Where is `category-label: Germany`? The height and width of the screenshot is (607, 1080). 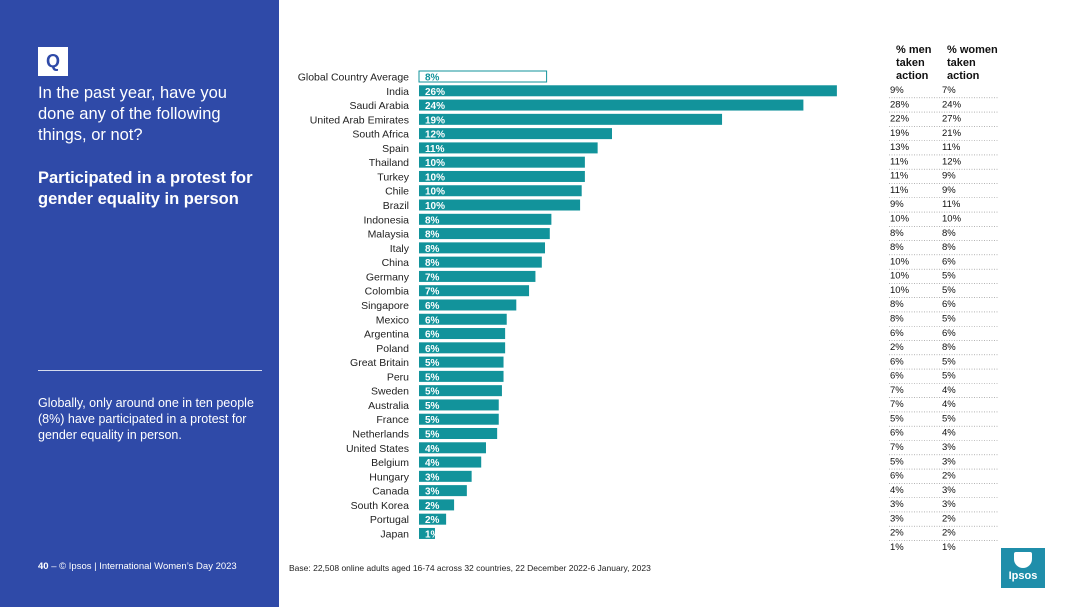
category-label: Germany is located at coordinates (388, 277).